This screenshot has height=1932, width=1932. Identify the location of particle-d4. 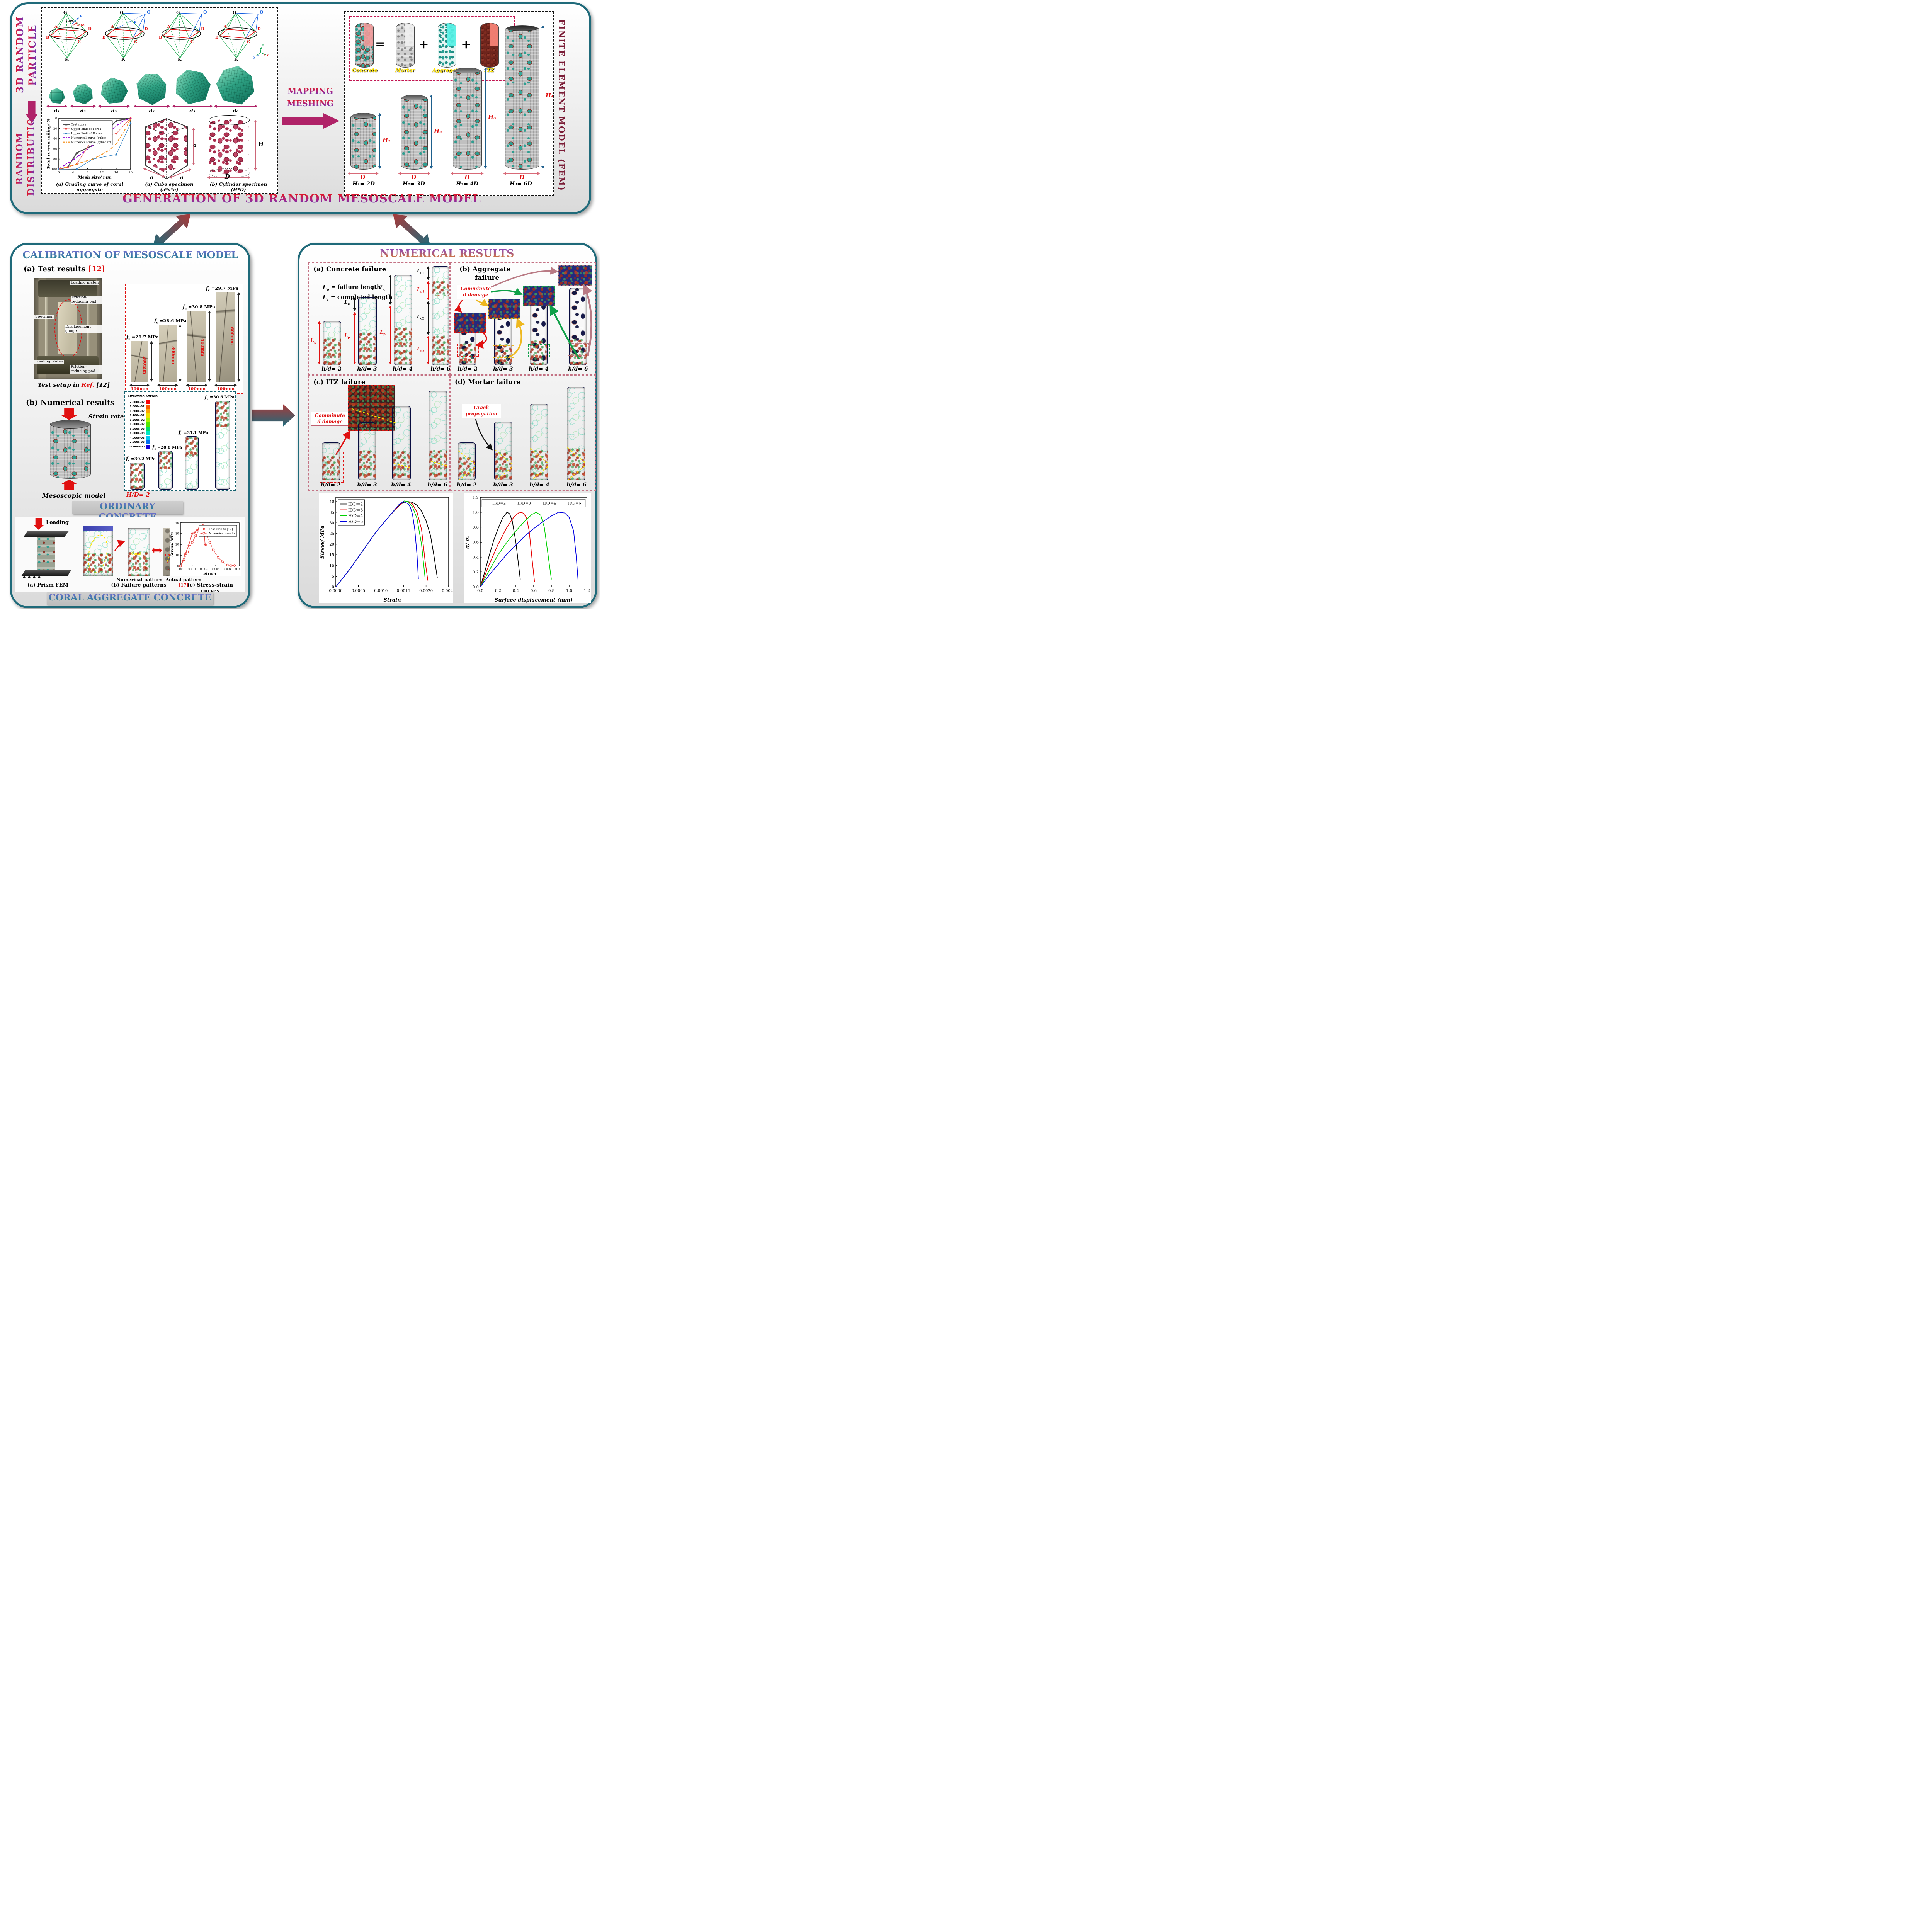
(152, 89).